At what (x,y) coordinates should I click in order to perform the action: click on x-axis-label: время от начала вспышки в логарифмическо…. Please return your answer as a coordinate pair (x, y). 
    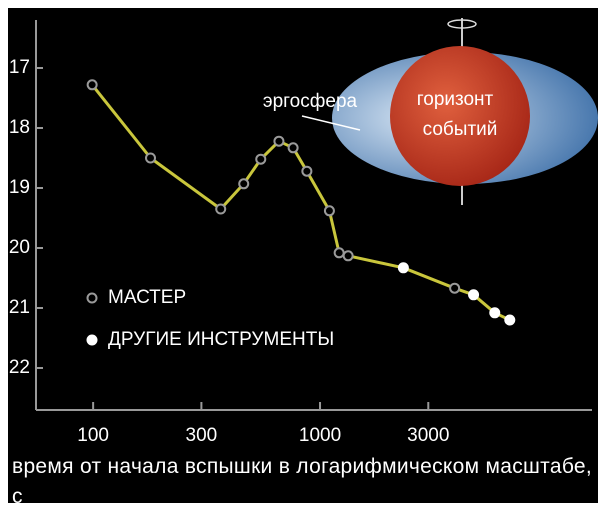
    Looking at the image, I should click on (302, 481).